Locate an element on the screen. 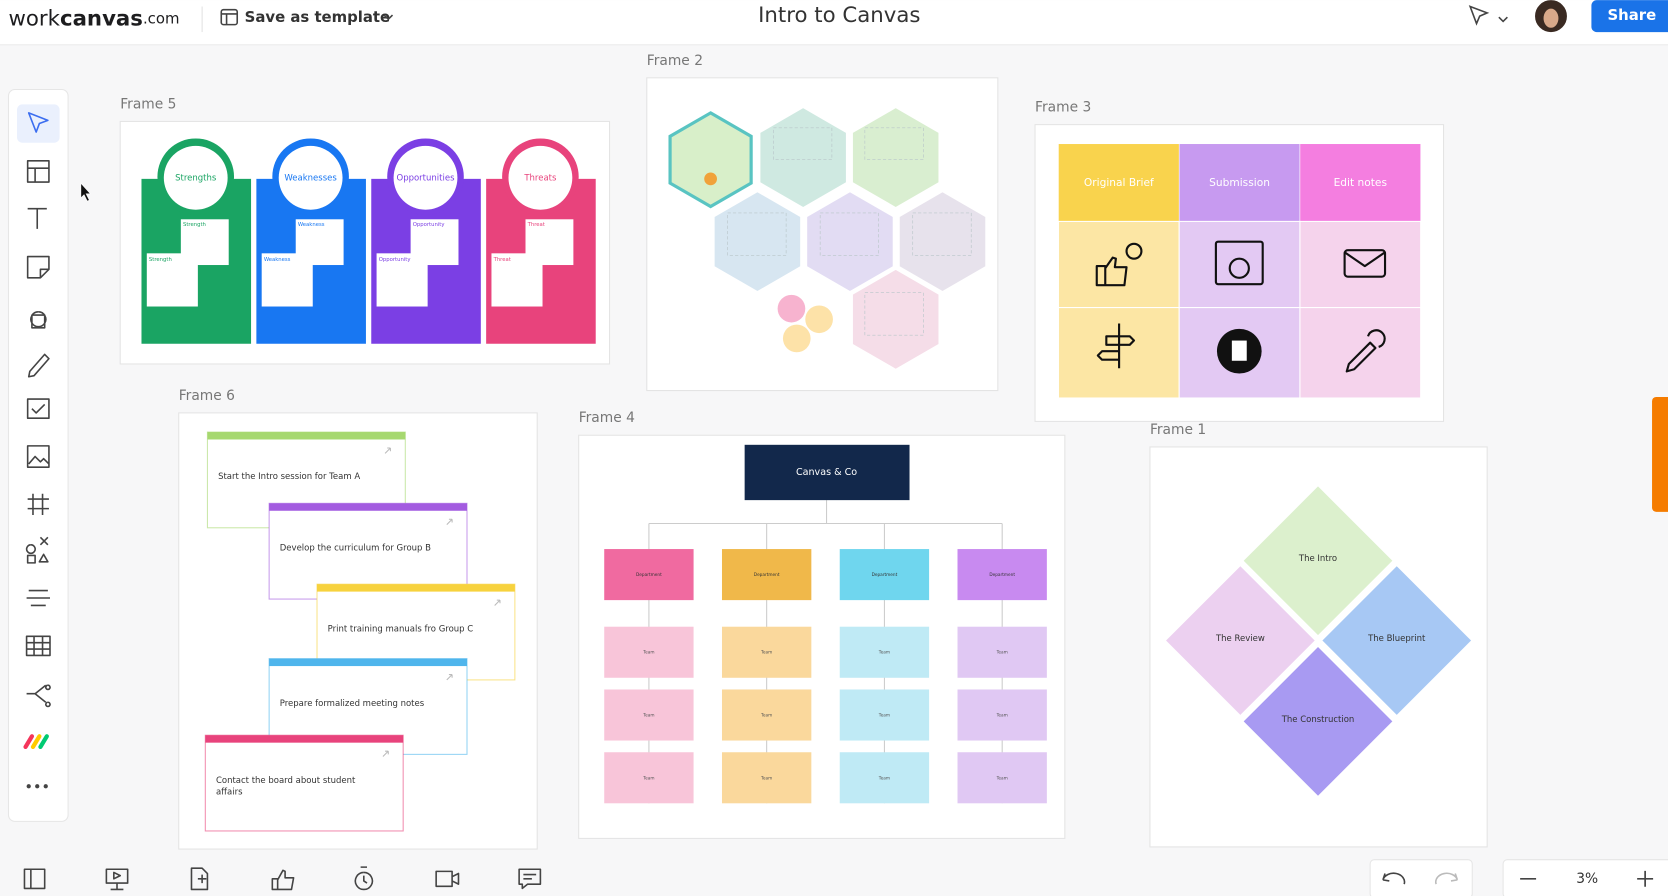  frame-label: Frame 5 is located at coordinates (148, 104).